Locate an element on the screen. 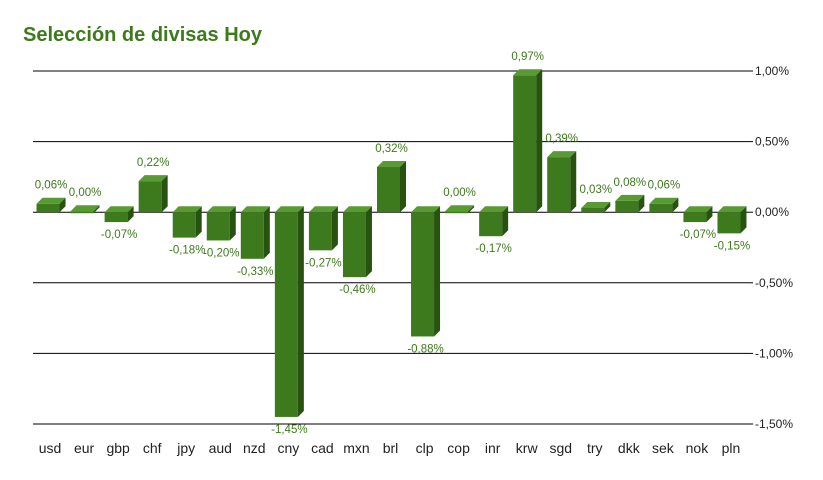  bar-try is located at coordinates (596, 207).